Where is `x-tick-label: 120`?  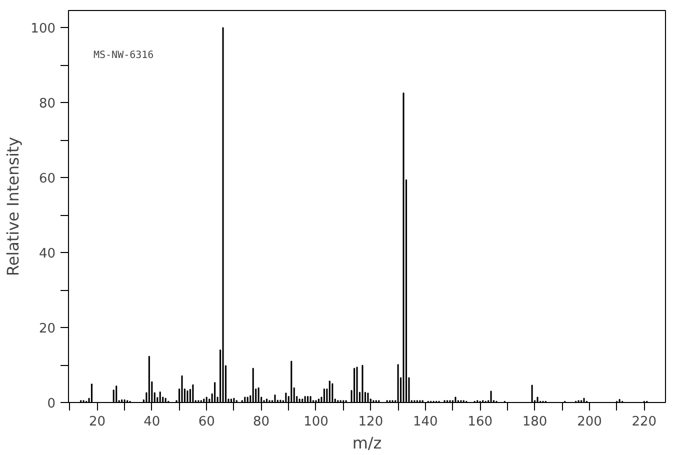 x-tick-label: 120 is located at coordinates (371, 422).